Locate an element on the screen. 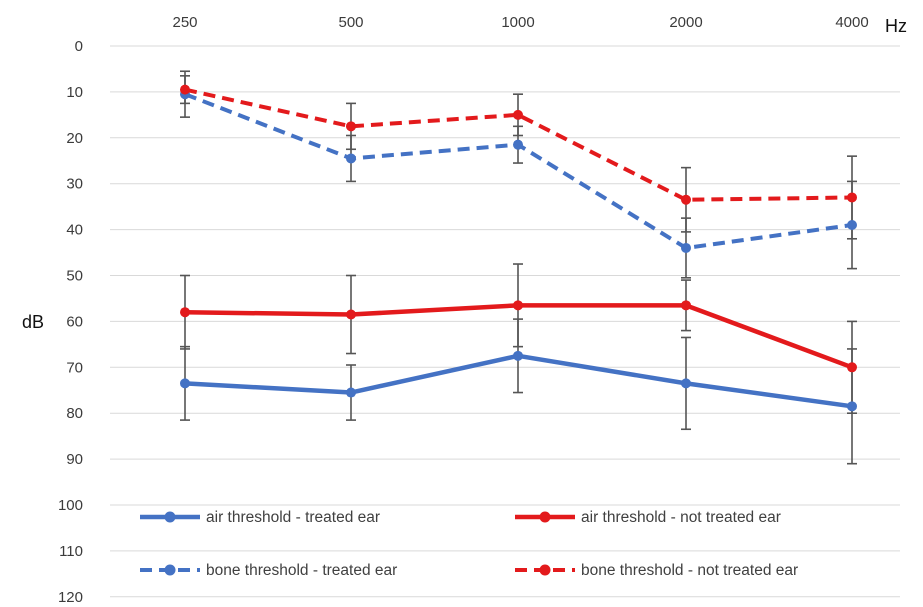  y-tick-labels: 0 10 20 30 40 50 60 70 80 90 100 110 120 is located at coordinates (70, 322).